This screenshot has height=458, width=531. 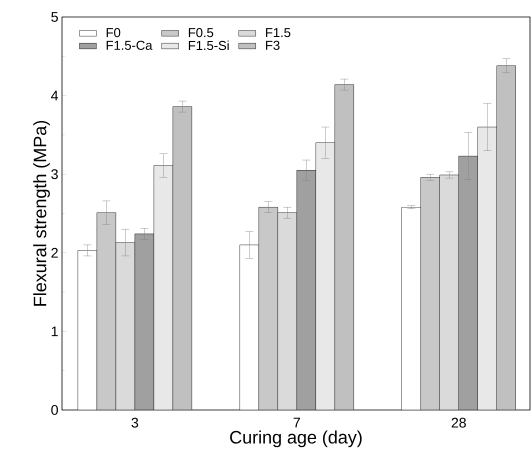 What do you see at coordinates (54, 174) in the screenshot?
I see `y-tick-label: 3` at bounding box center [54, 174].